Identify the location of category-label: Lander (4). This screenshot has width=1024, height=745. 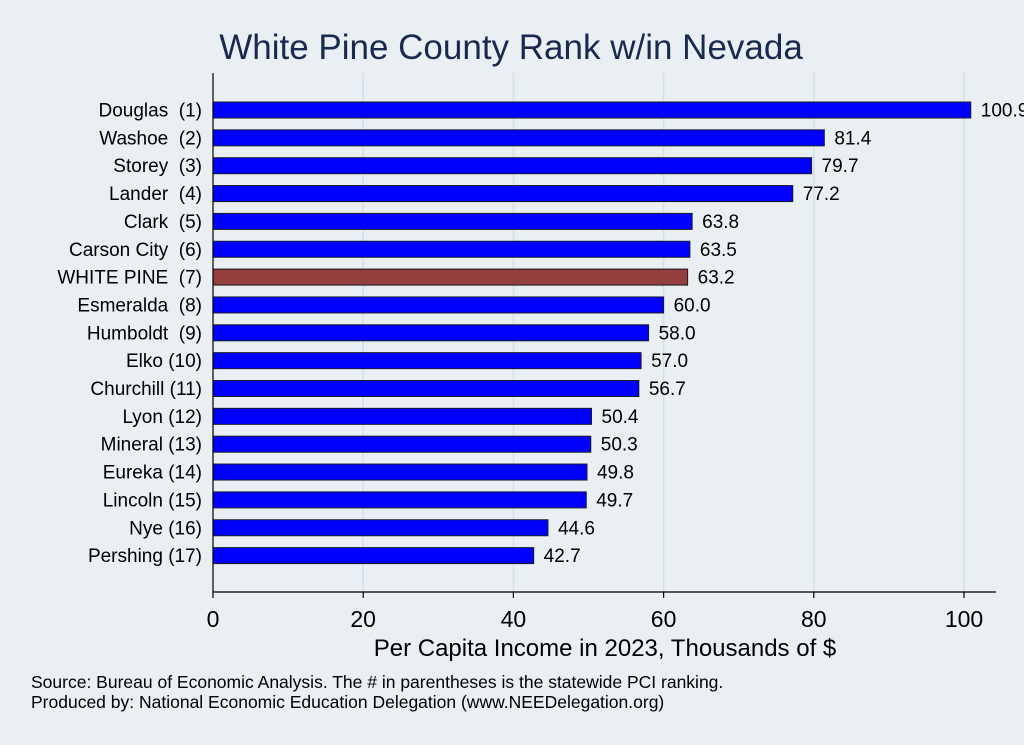
(155, 194).